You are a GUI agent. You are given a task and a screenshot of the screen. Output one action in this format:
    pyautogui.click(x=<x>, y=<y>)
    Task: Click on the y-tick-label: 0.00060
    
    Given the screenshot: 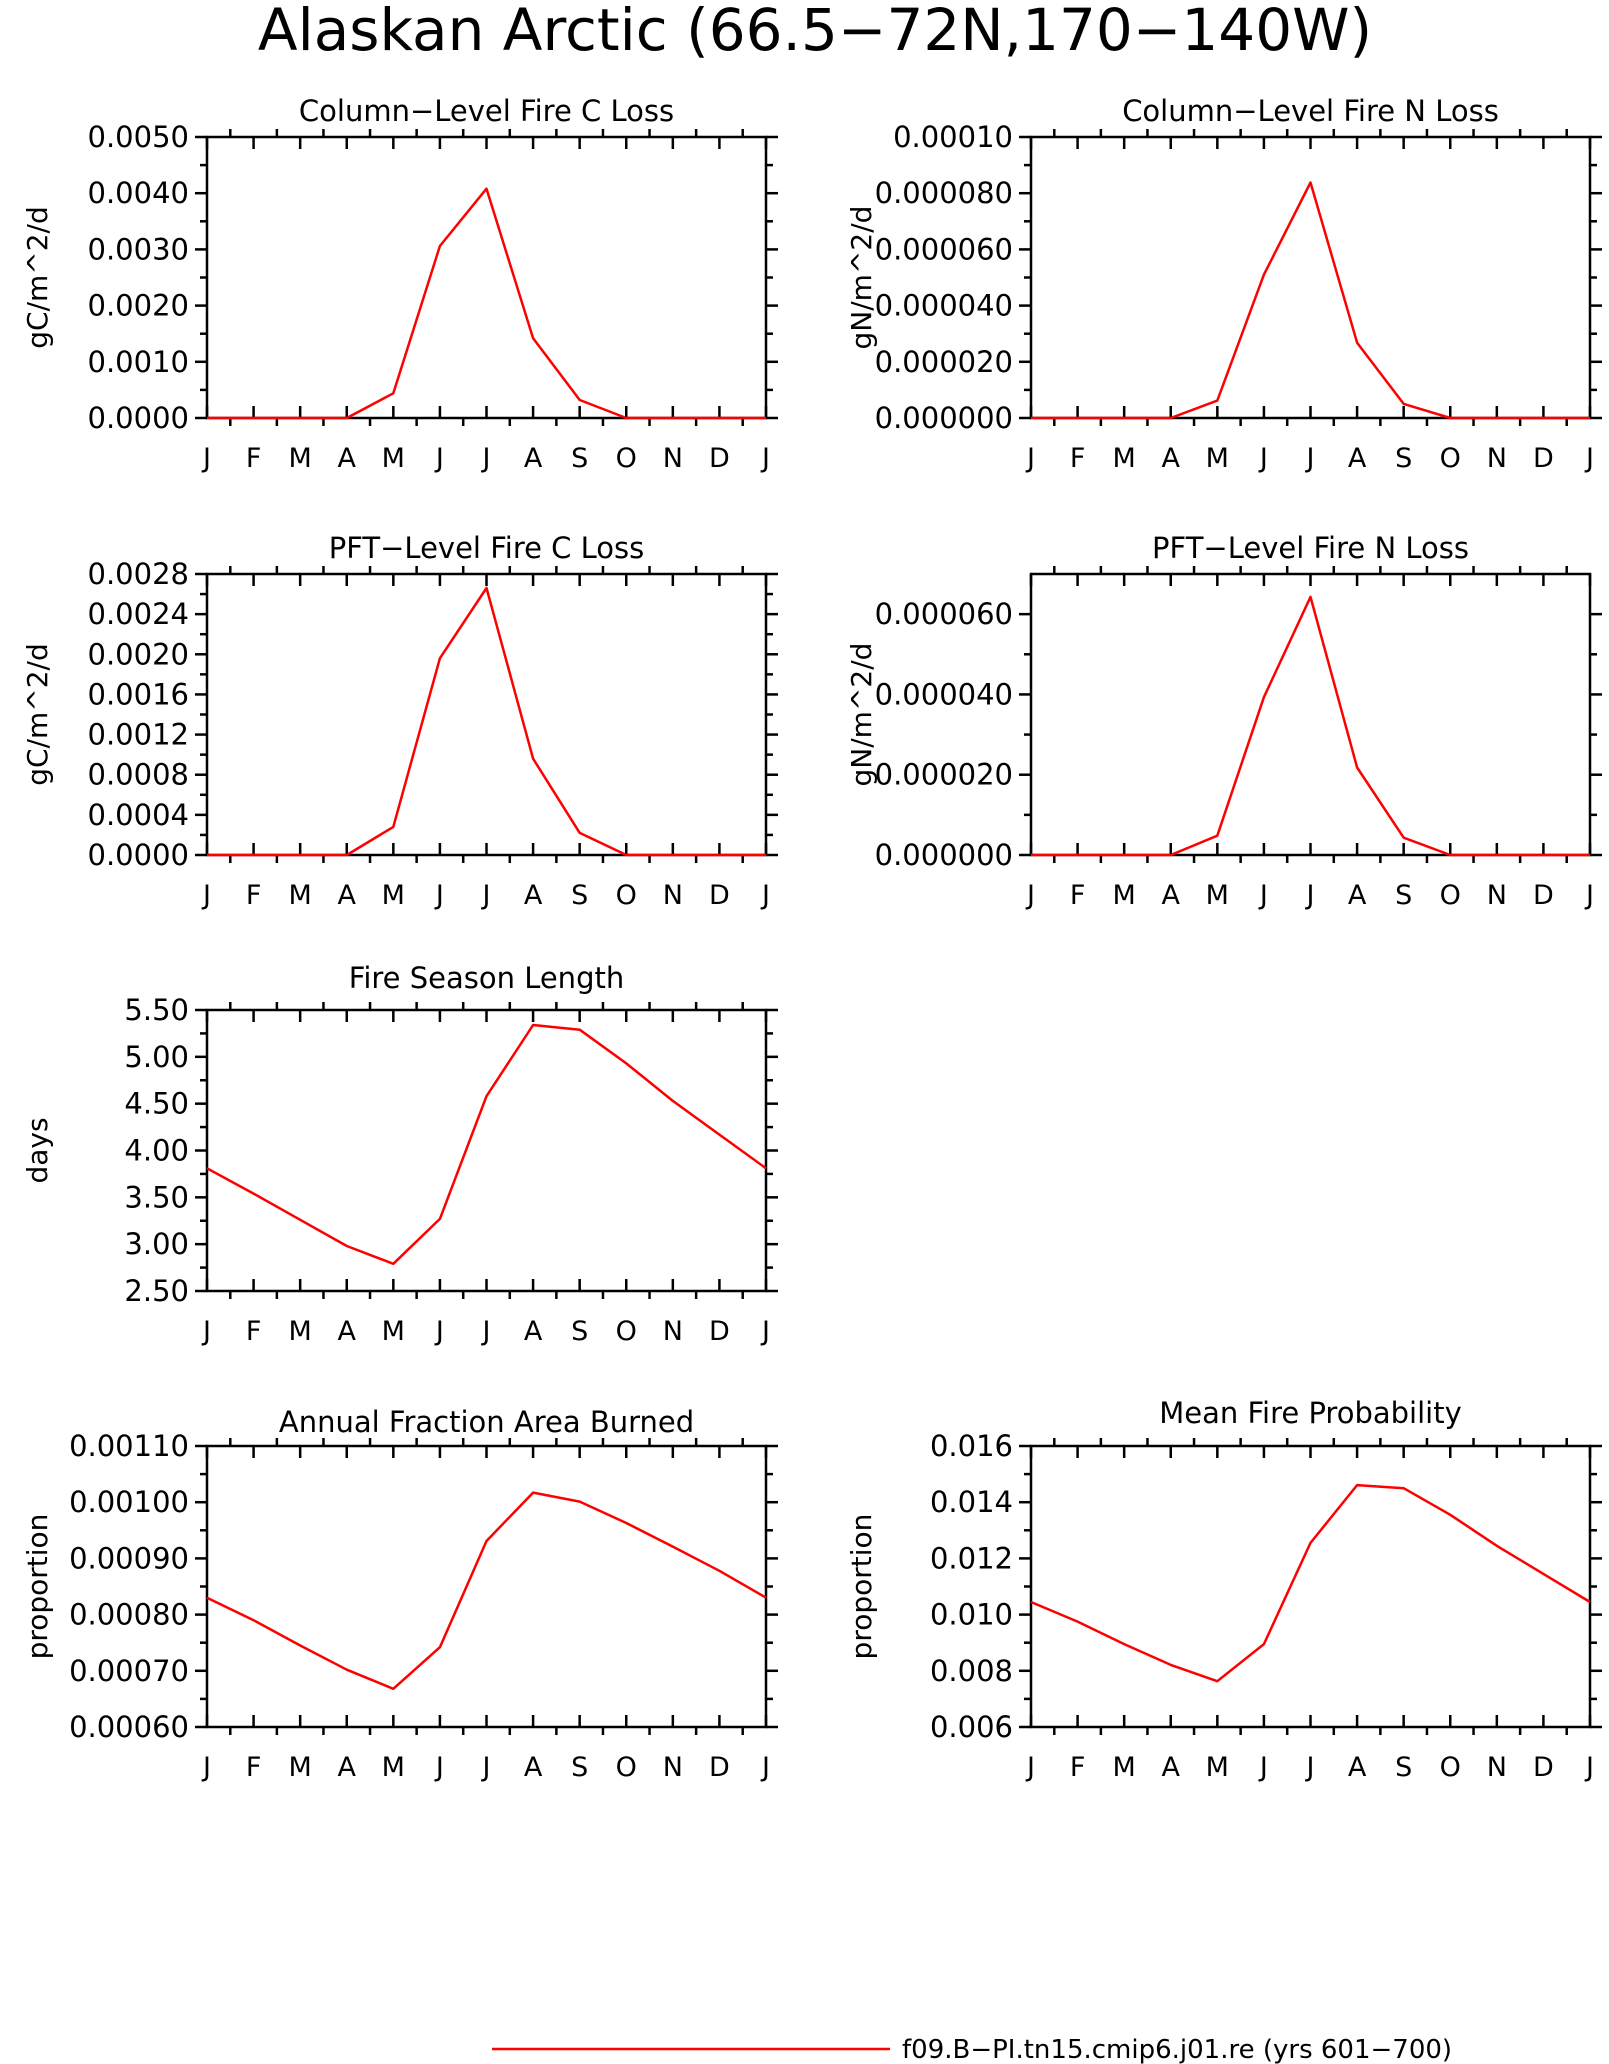 What is the action you would take?
    pyautogui.click(x=129, y=1727)
    